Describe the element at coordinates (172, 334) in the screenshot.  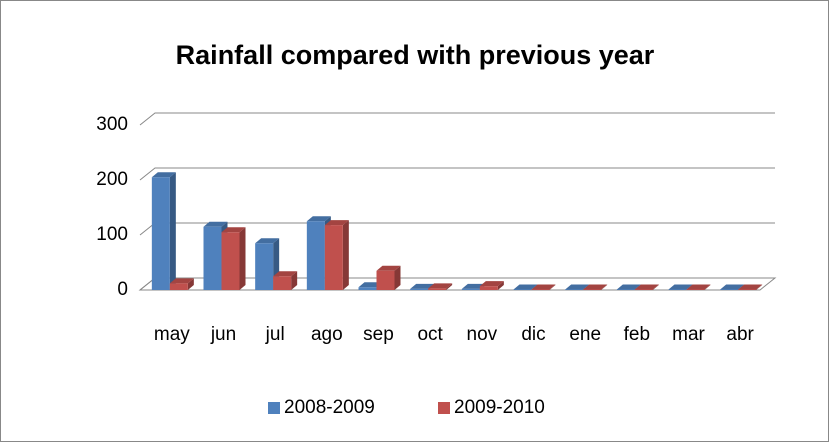
I see `x-tick-label: may` at that location.